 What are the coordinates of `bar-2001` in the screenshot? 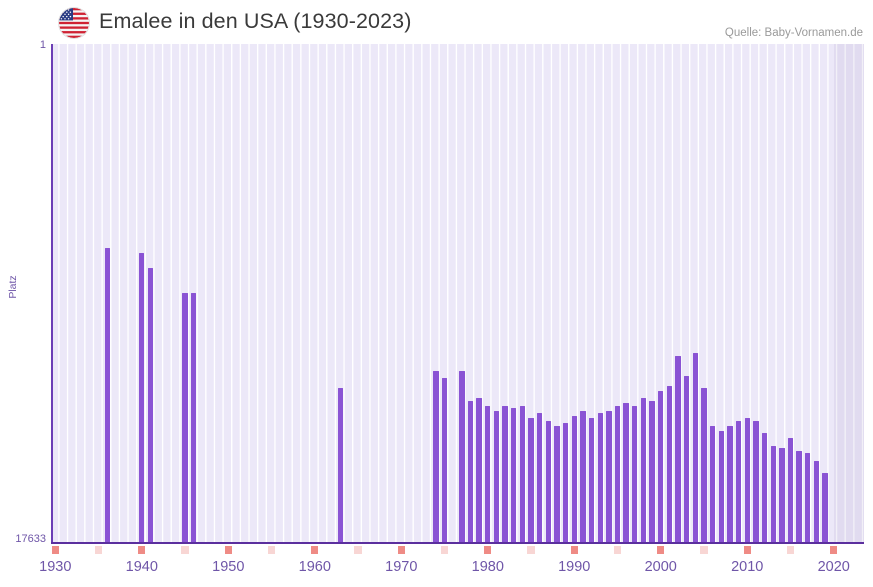 It's located at (669, 464).